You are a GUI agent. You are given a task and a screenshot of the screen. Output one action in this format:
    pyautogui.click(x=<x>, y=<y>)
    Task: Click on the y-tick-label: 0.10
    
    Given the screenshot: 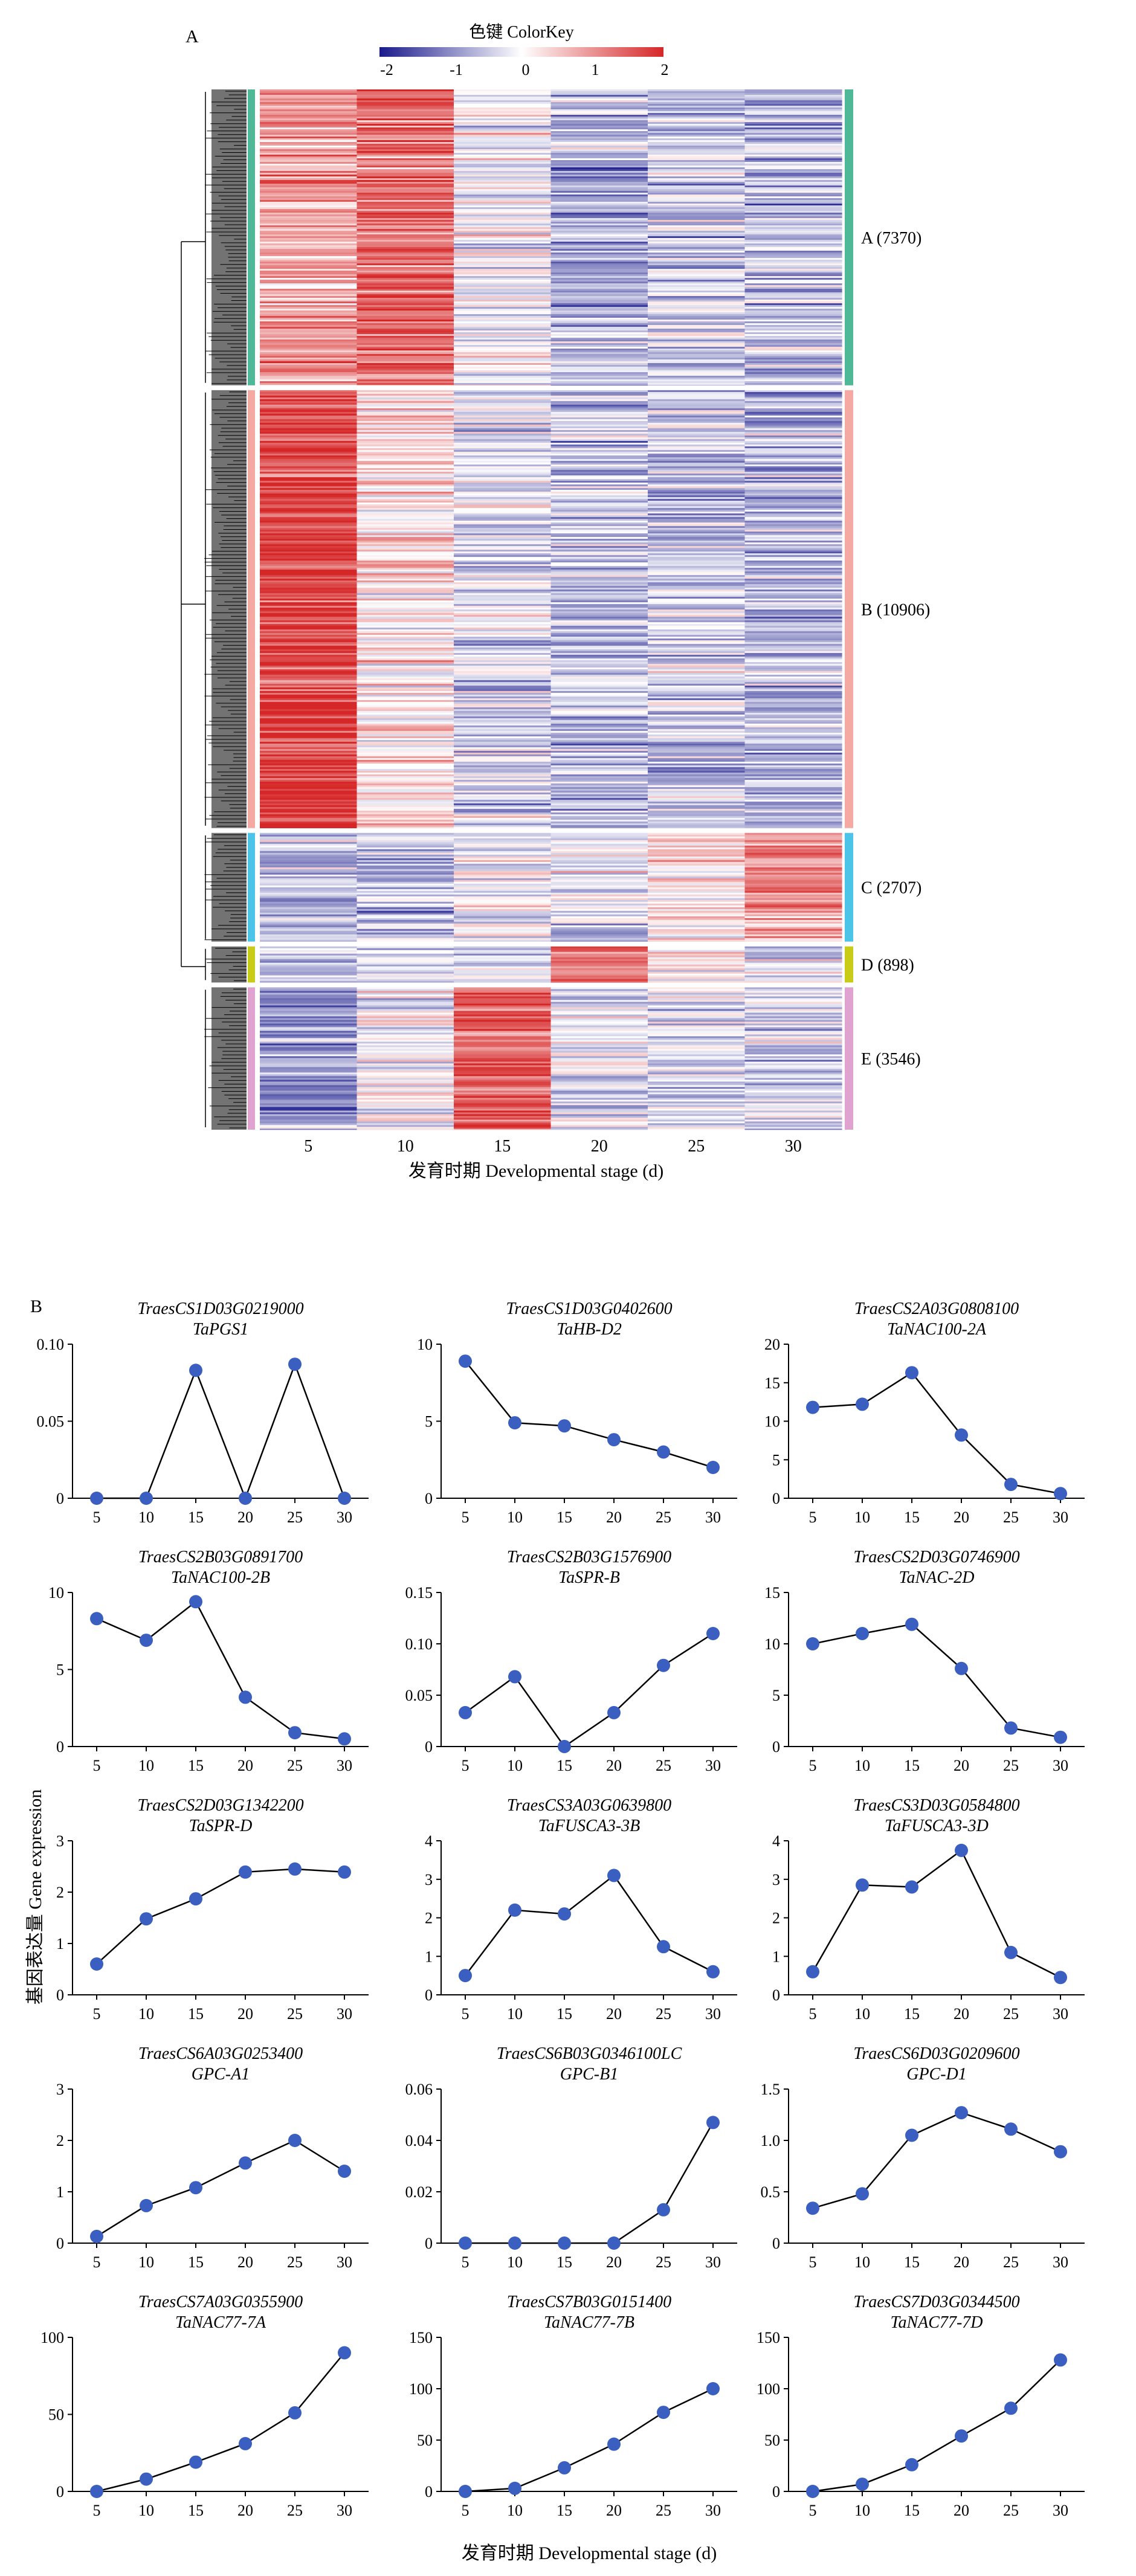 What is the action you would take?
    pyautogui.click(x=419, y=1644)
    